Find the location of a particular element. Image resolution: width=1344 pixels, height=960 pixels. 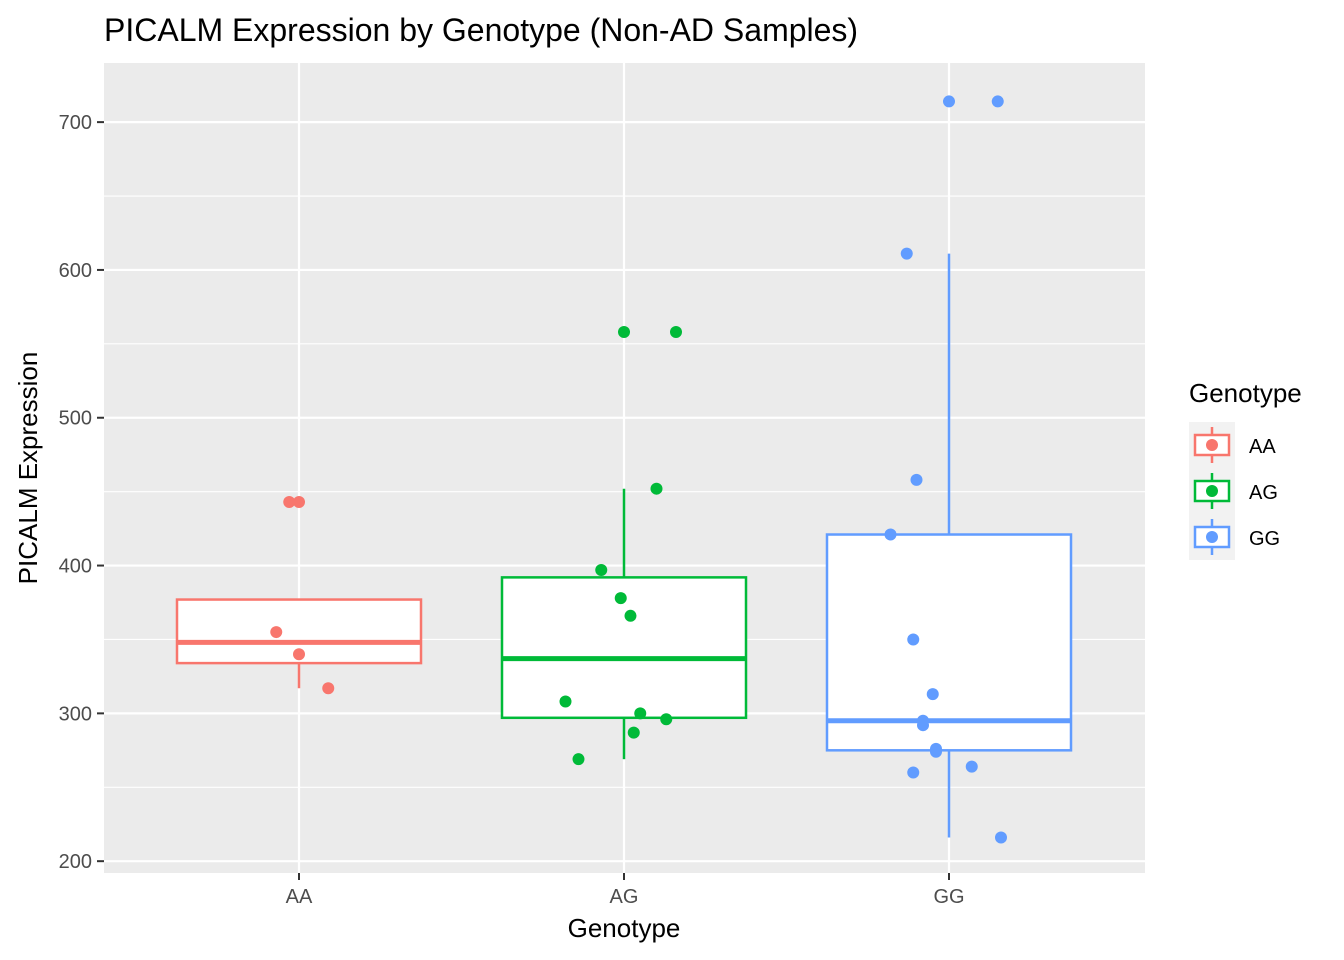

y-tick-label: 300 is located at coordinates (75, 714).